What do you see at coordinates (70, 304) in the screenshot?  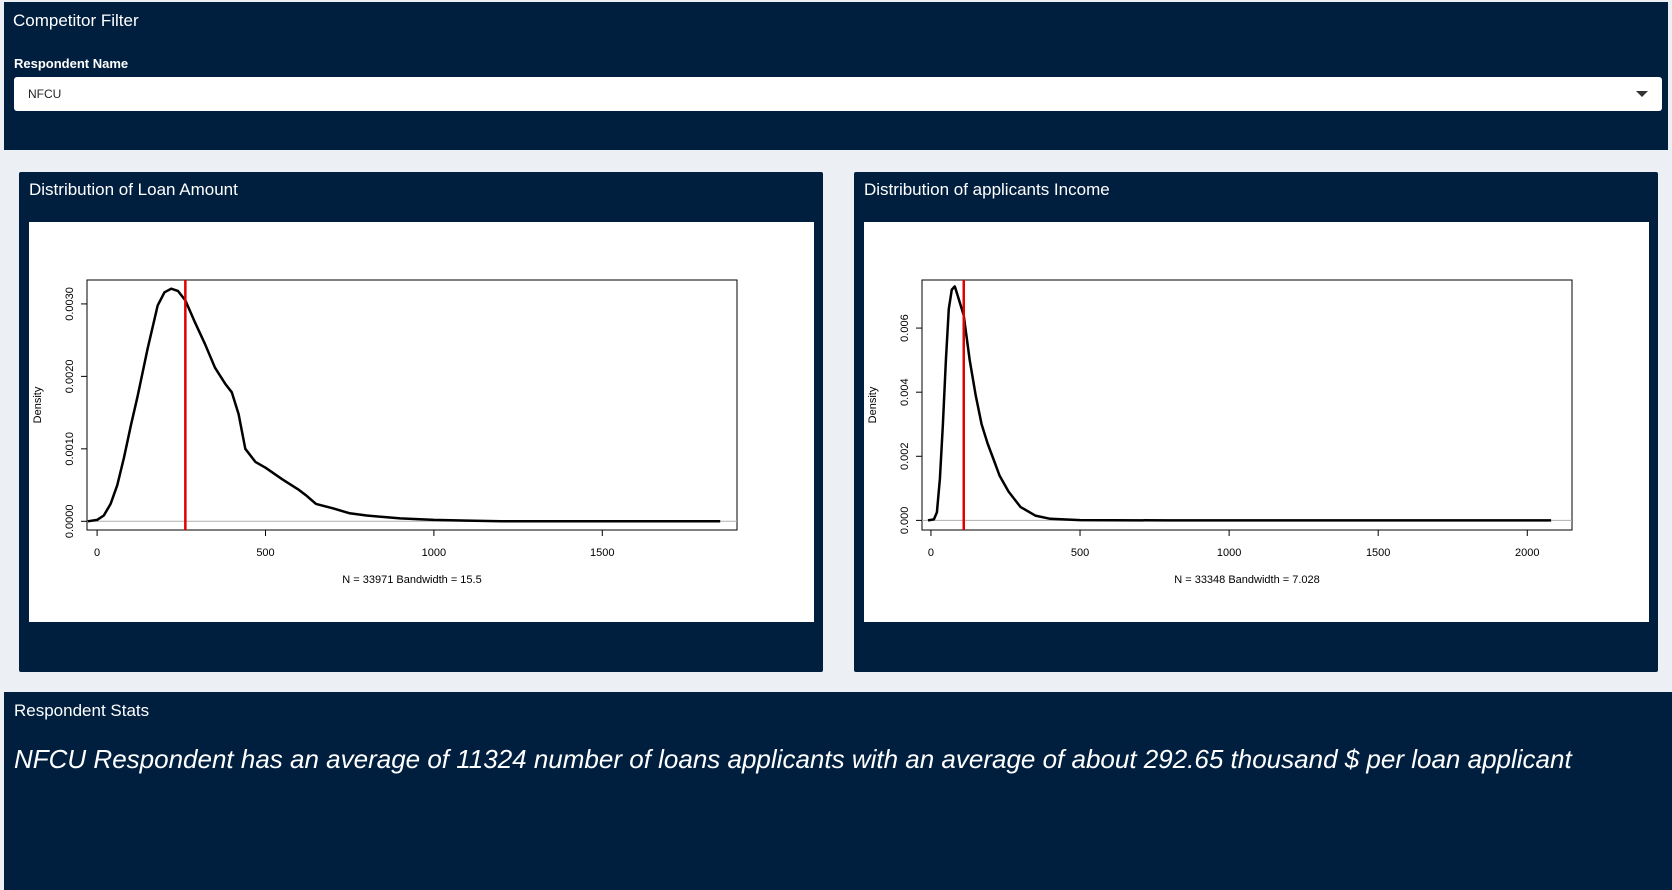 I see `y-tick-label: 0.0030` at bounding box center [70, 304].